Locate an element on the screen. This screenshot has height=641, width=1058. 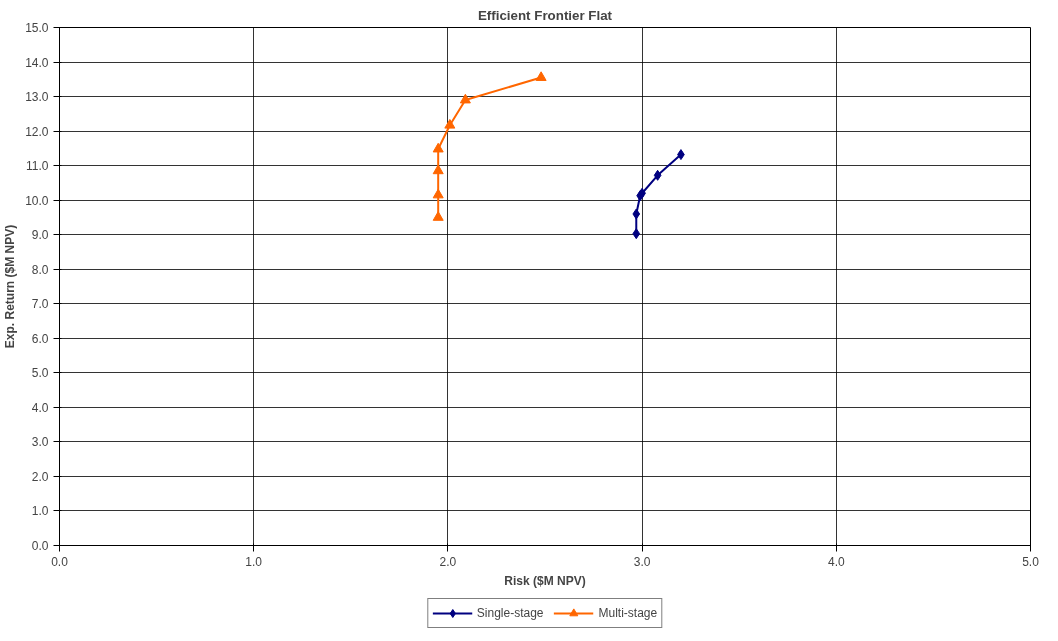
x-tick-label: 1.0 is located at coordinates (254, 561).